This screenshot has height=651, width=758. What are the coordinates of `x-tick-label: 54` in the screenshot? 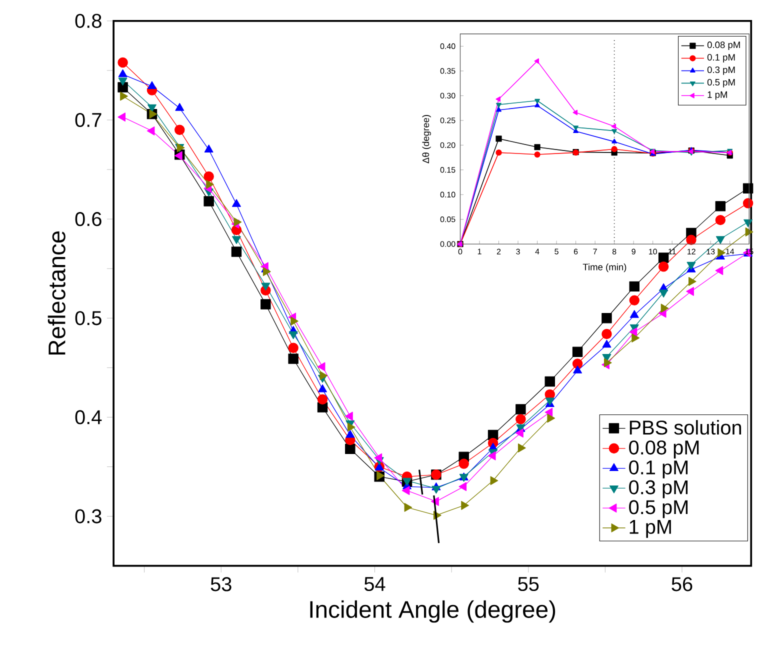 It's located at (375, 584).